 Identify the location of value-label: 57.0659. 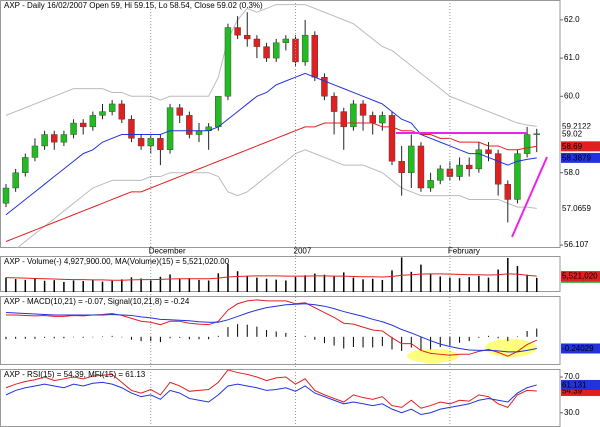
(576, 208).